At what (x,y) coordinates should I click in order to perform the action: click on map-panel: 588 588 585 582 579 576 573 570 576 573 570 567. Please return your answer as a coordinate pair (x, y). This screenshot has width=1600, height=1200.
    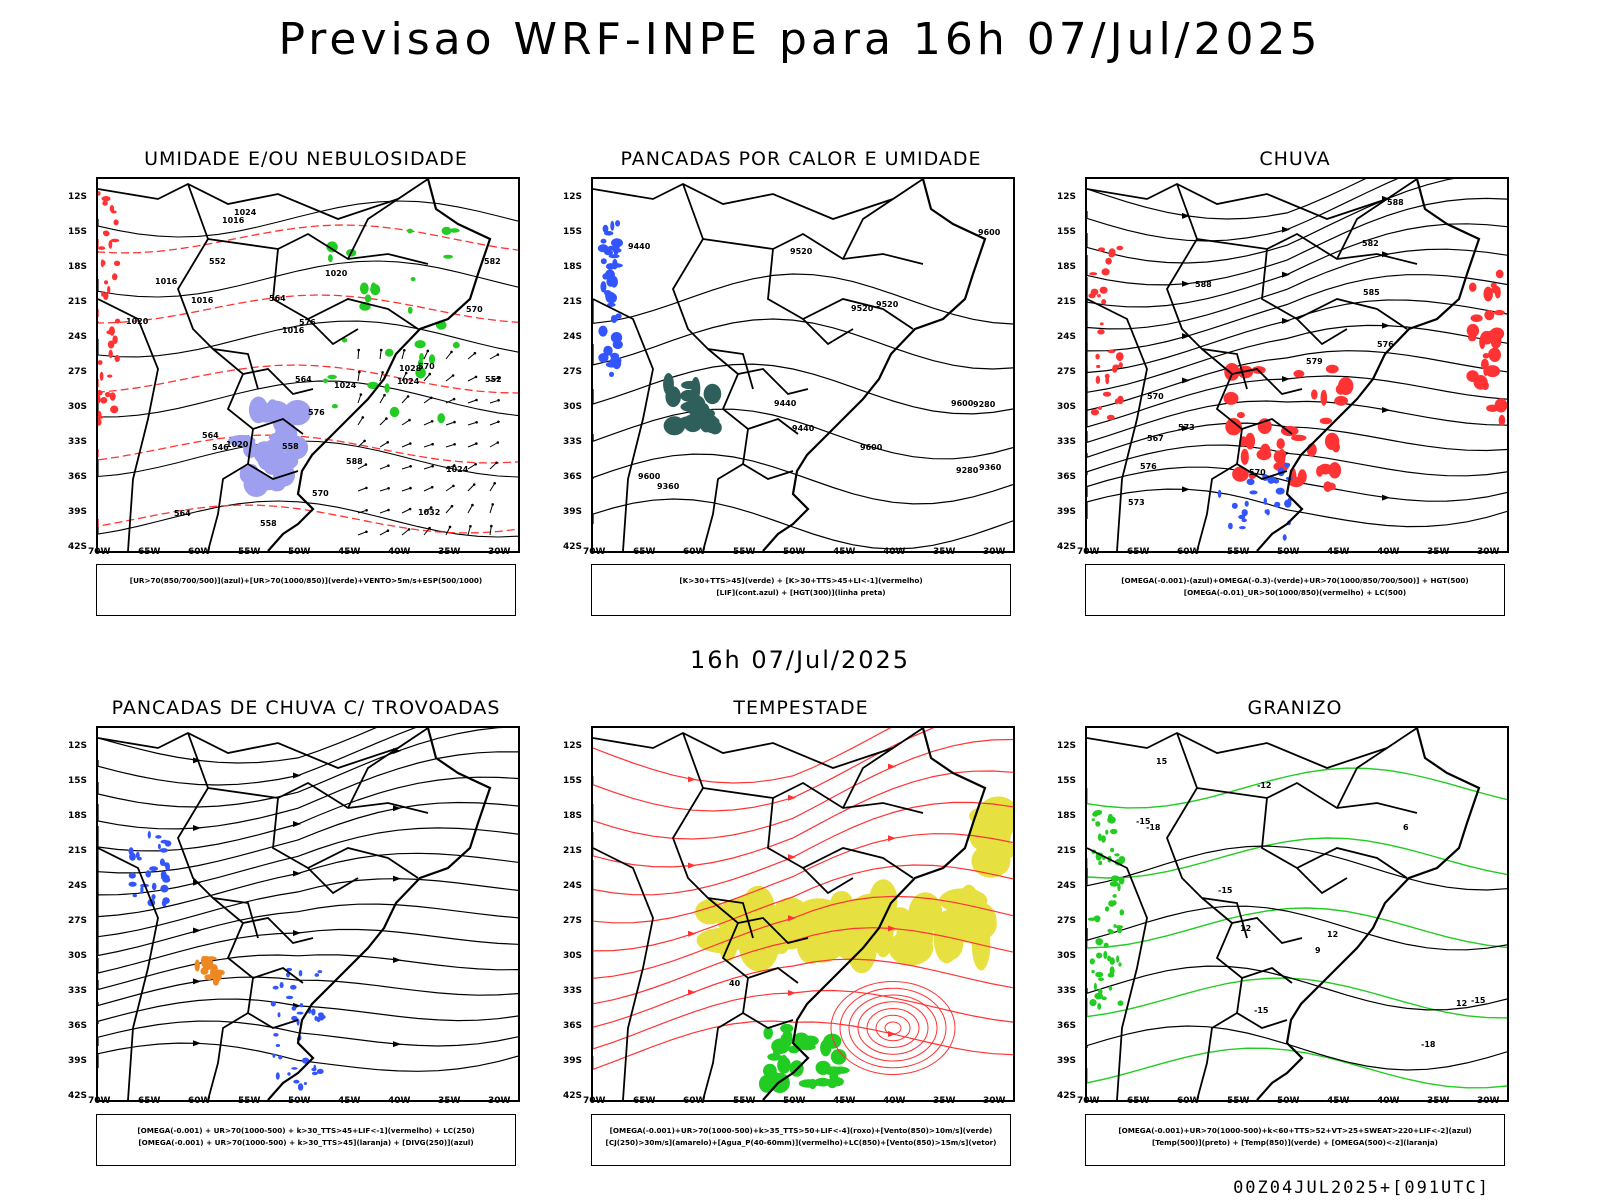
    Looking at the image, I should click on (1297, 365).